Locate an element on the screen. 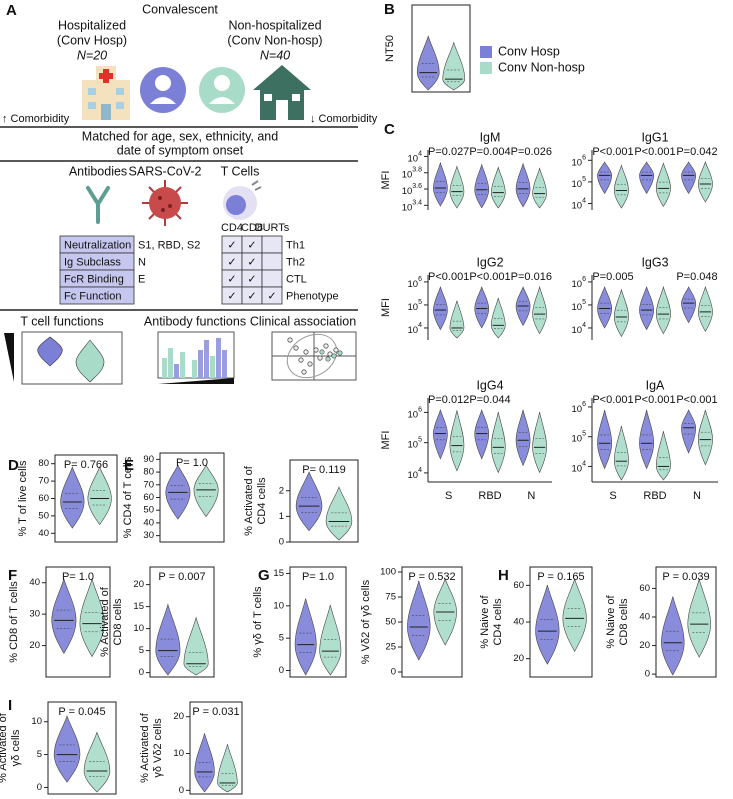  y-tick-label: 104 is located at coordinates (415, 157).